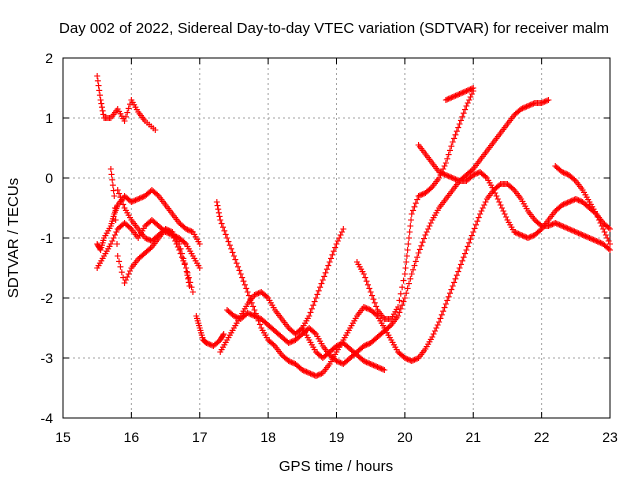  I want to click on series-track-n, so click(582, 205).